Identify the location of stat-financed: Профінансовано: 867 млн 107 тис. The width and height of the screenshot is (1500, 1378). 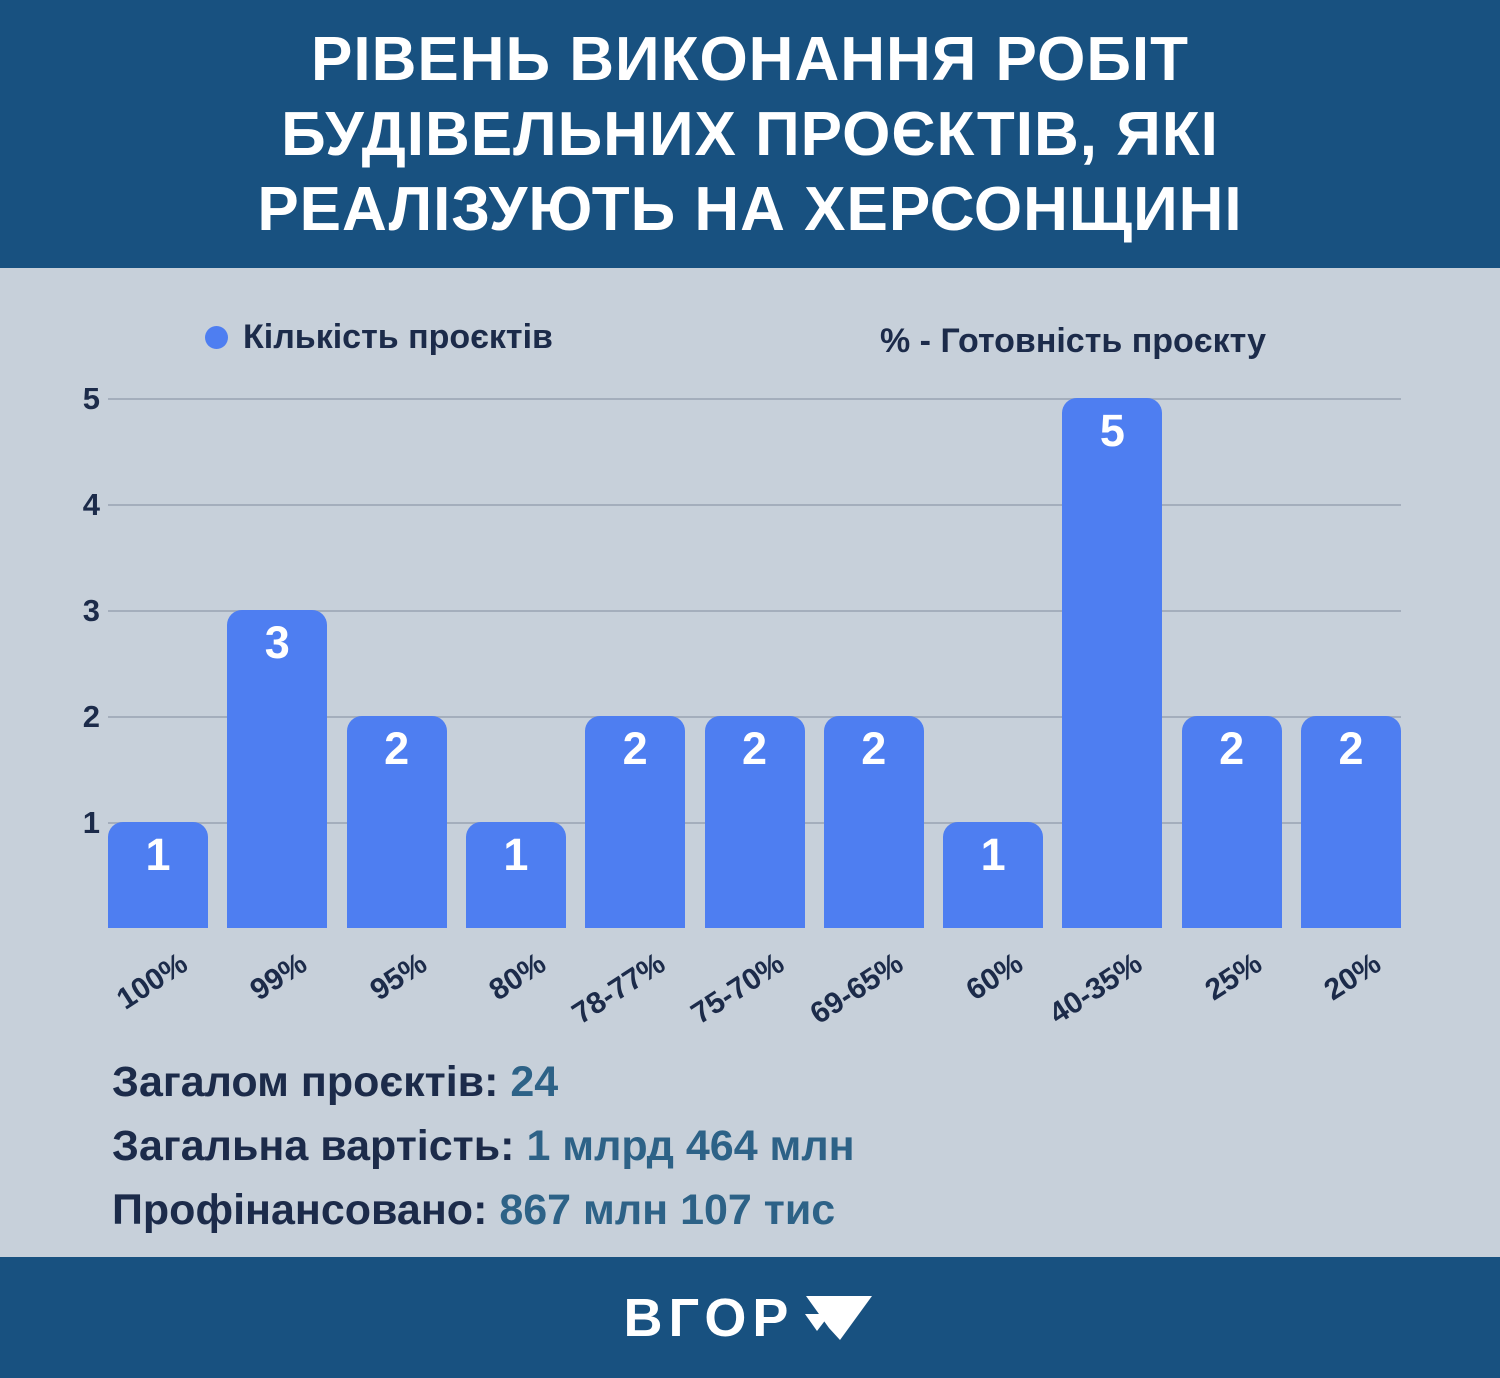
(483, 1210).